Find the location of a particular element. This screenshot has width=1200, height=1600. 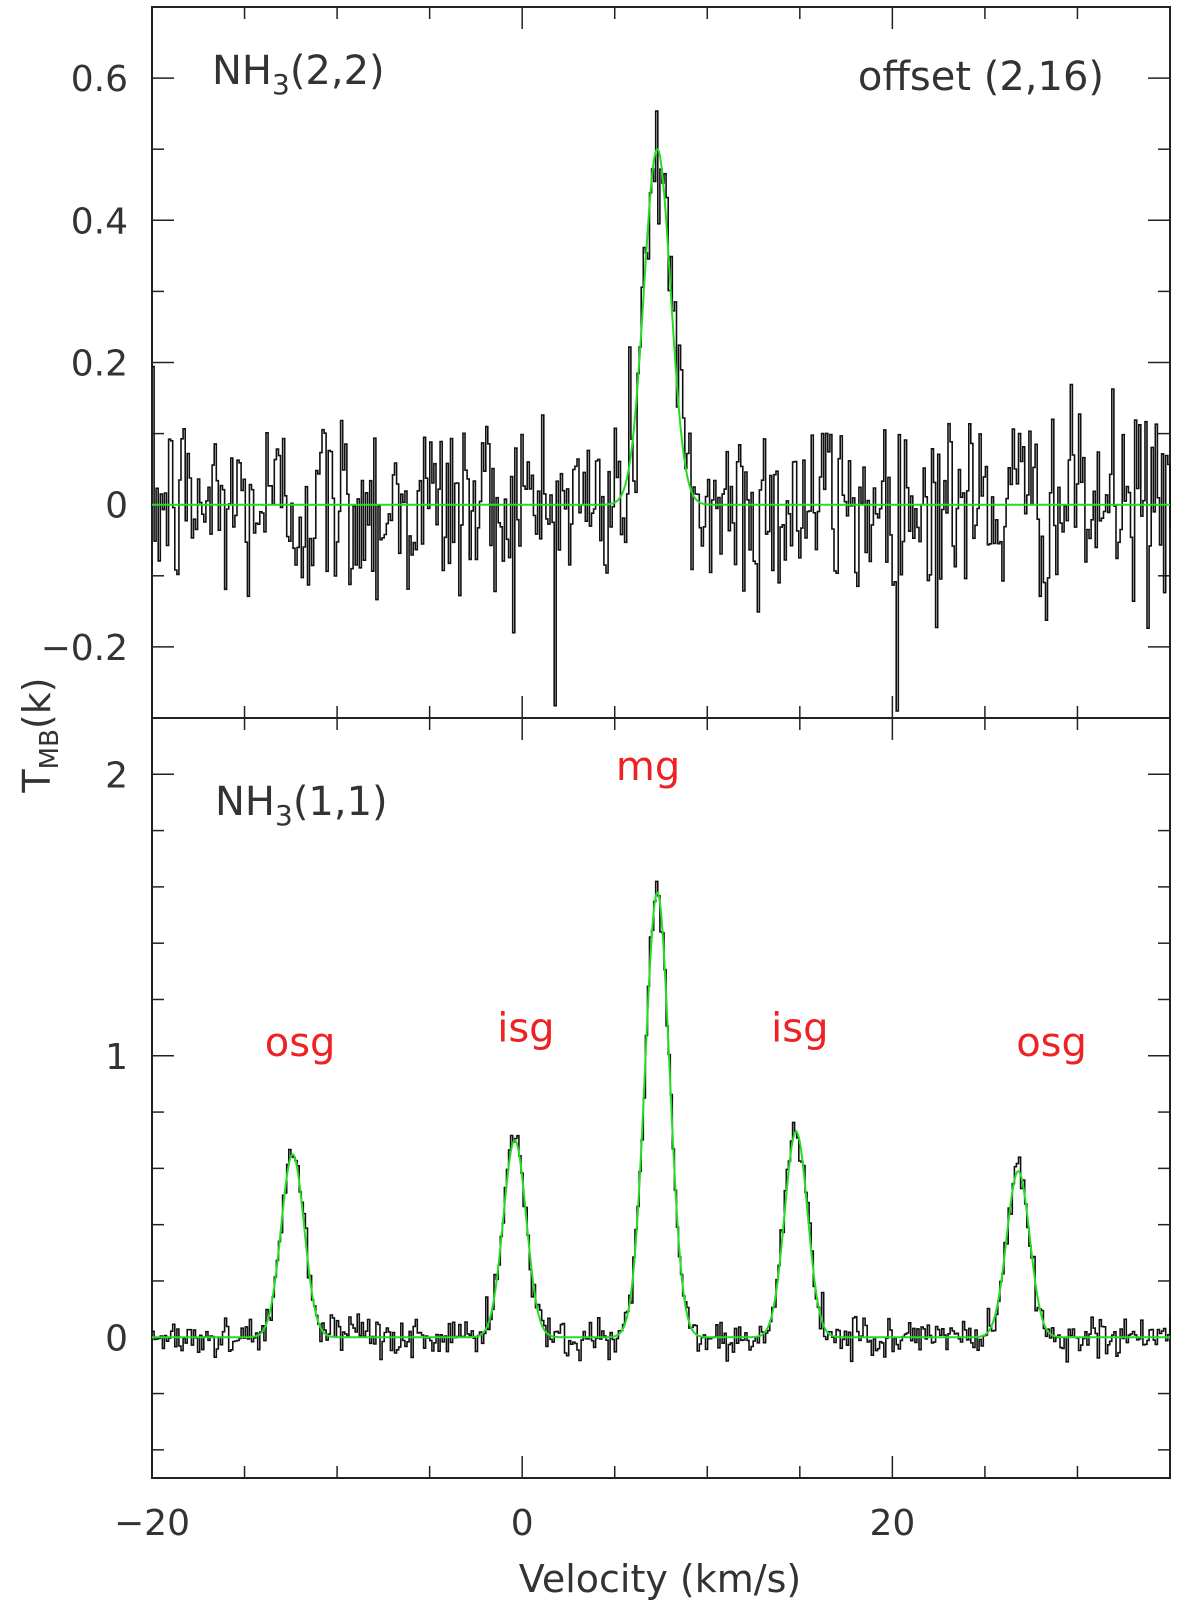

bottom-panel-label: NH3(1,1) is located at coordinates (301, 805).